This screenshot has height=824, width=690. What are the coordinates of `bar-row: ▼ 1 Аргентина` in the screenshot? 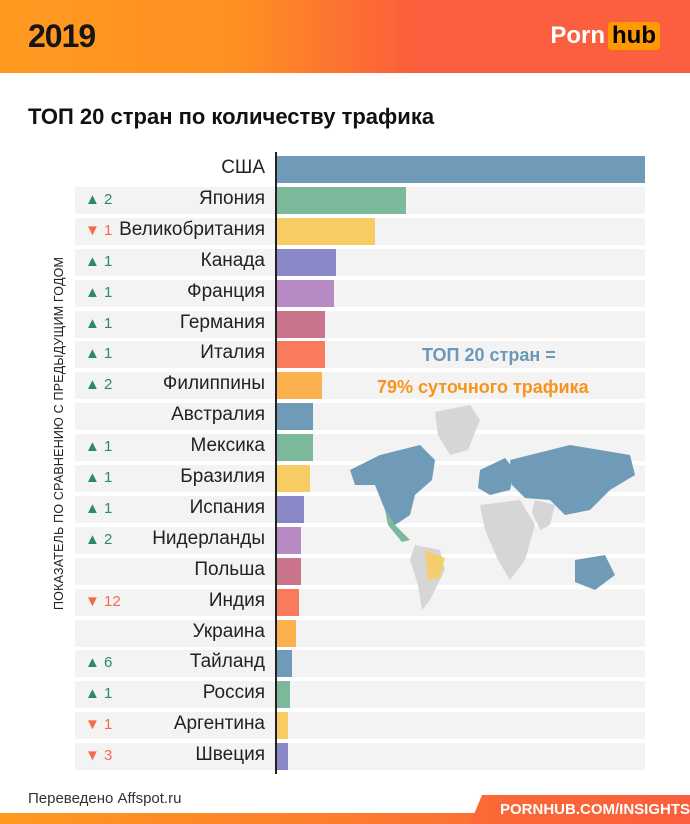 It's located at (360, 726).